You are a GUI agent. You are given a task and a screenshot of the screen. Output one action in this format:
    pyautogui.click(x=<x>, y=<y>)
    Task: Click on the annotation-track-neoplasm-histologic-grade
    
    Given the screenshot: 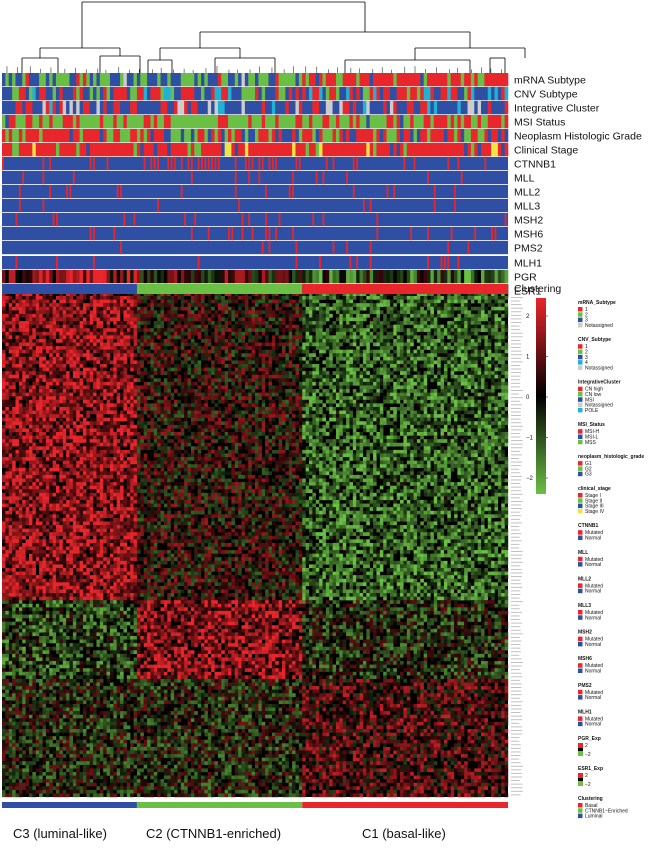 What is the action you would take?
    pyautogui.click(x=255, y=136)
    